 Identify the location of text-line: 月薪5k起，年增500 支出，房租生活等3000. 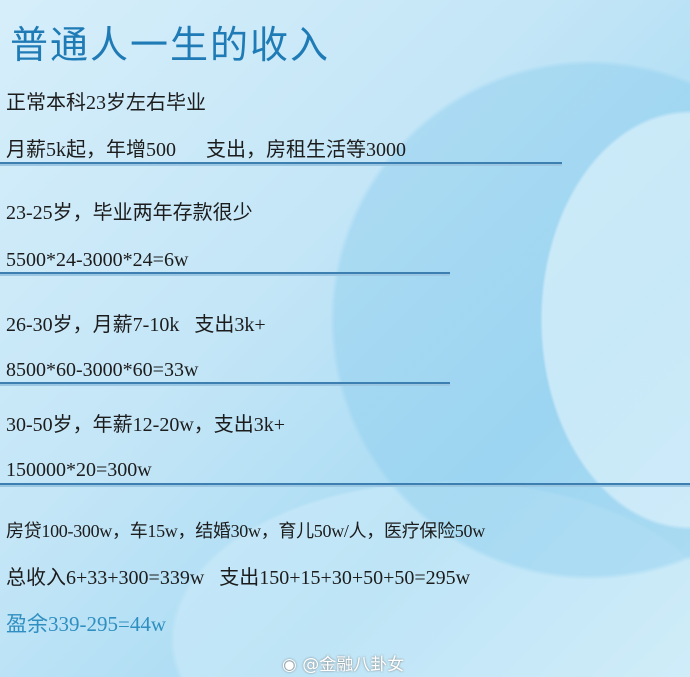
(206, 150).